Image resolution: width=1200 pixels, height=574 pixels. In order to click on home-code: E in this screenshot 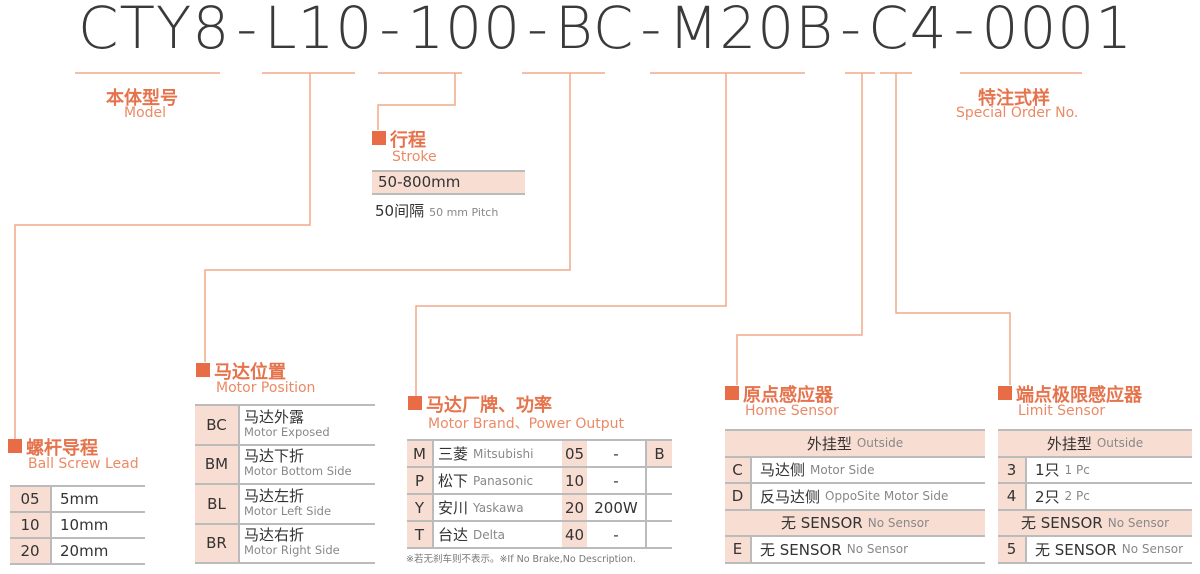, I will do `click(737, 549)`.